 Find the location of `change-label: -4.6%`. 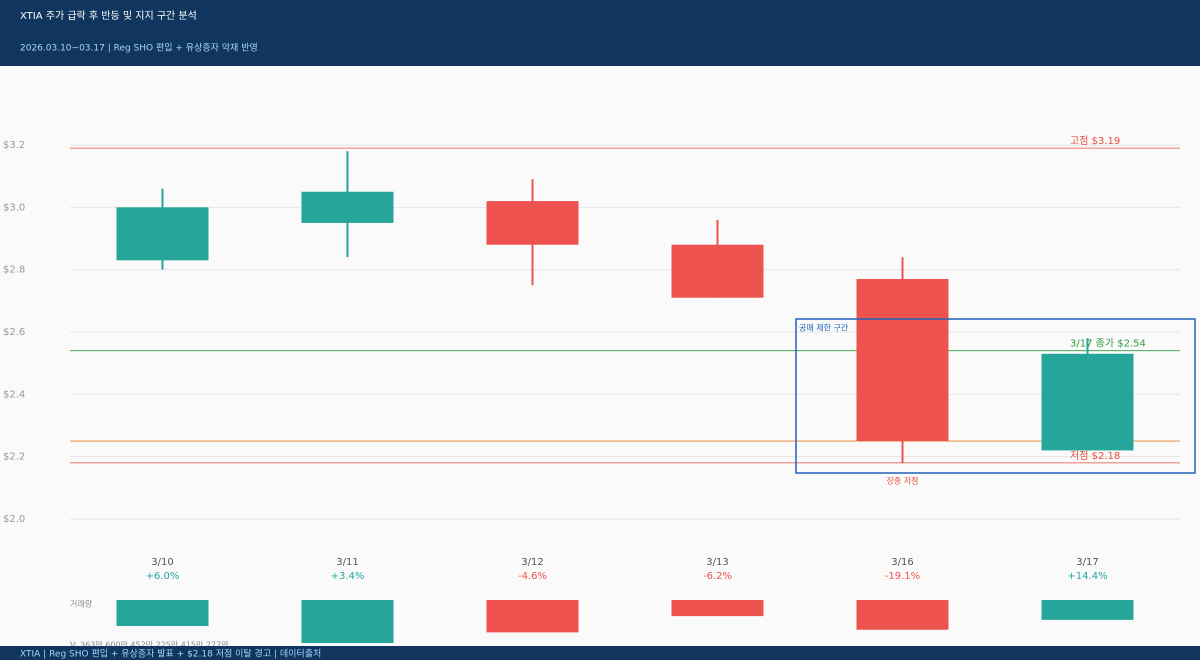

change-label: -4.6% is located at coordinates (532, 576).